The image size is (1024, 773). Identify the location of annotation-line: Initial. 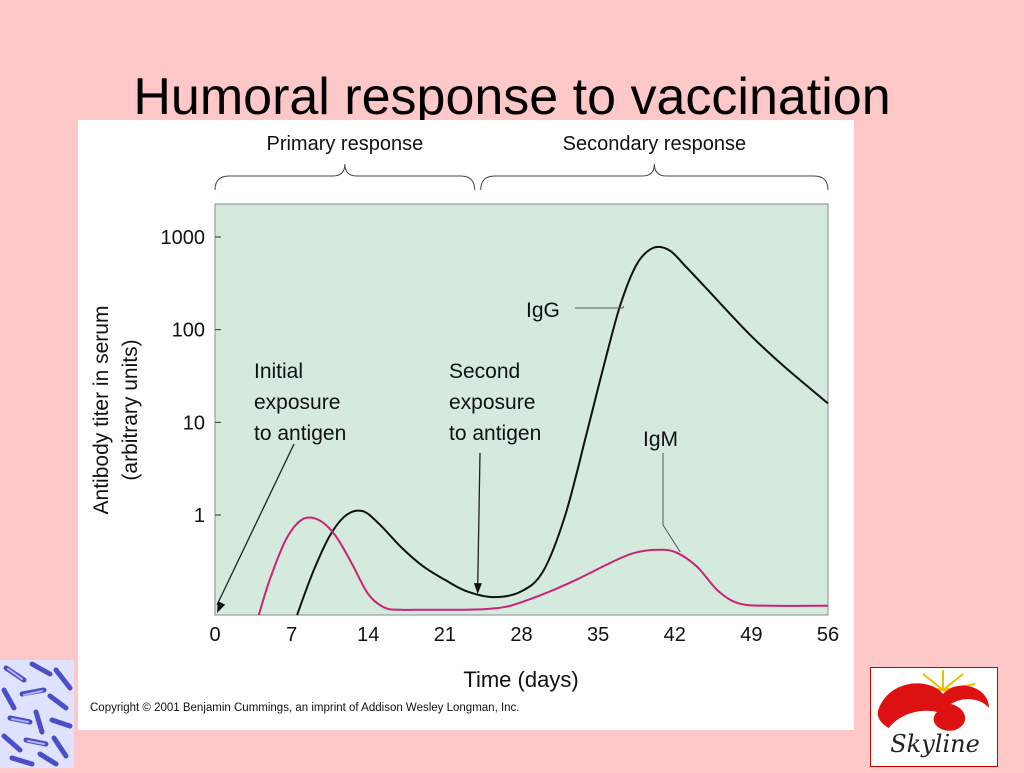
(278, 371).